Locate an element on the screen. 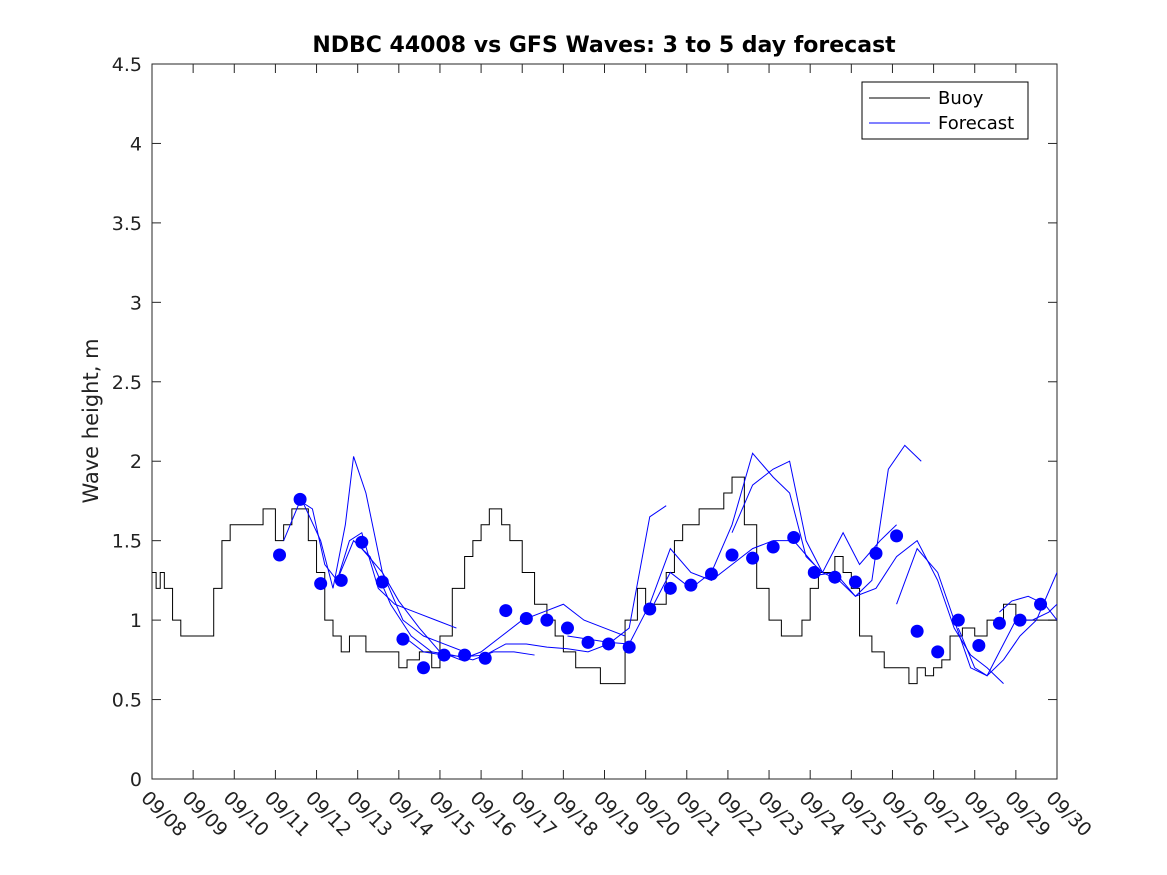 The height and width of the screenshot is (875, 1167). y-tick-label: 0.5 is located at coordinates (127, 701).